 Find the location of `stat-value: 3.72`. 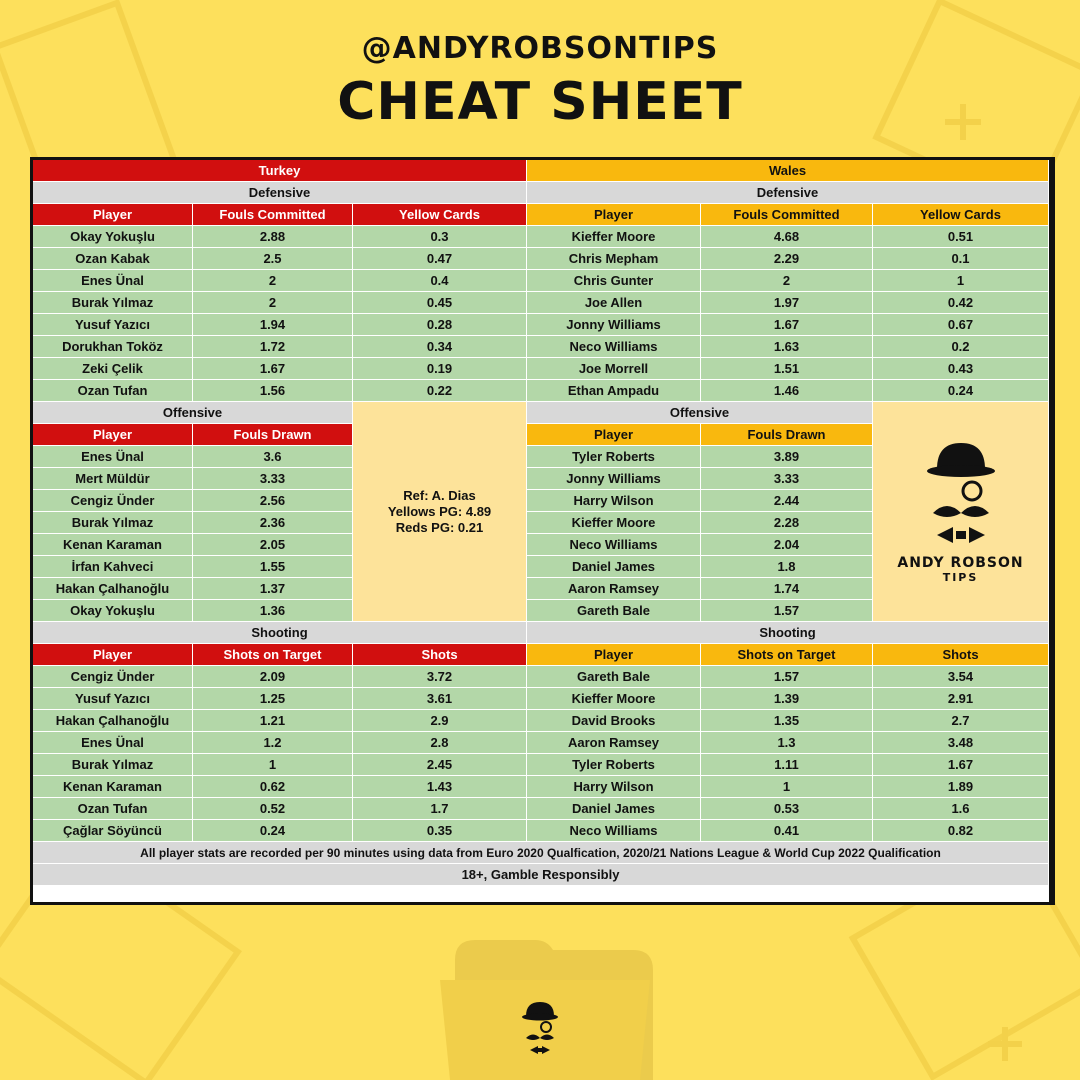

stat-value: 3.72 is located at coordinates (440, 677).